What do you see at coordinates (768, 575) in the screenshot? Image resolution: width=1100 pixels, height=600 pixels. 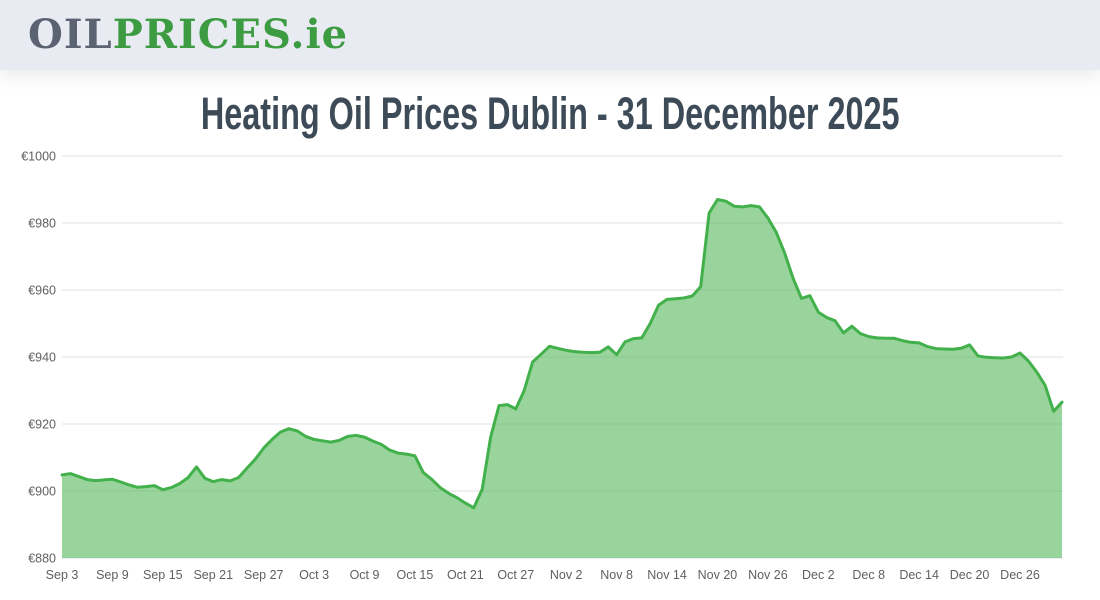 I see `x-tick-label-nov-26: Nov 26` at bounding box center [768, 575].